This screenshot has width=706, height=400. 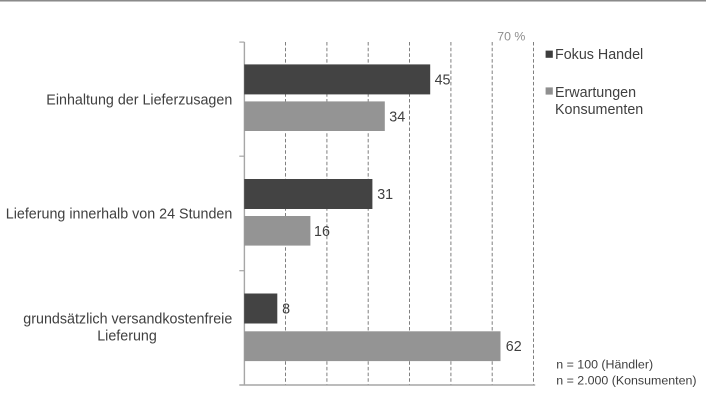 I want to click on svg-text: Konsumenten, so click(x=599, y=110).